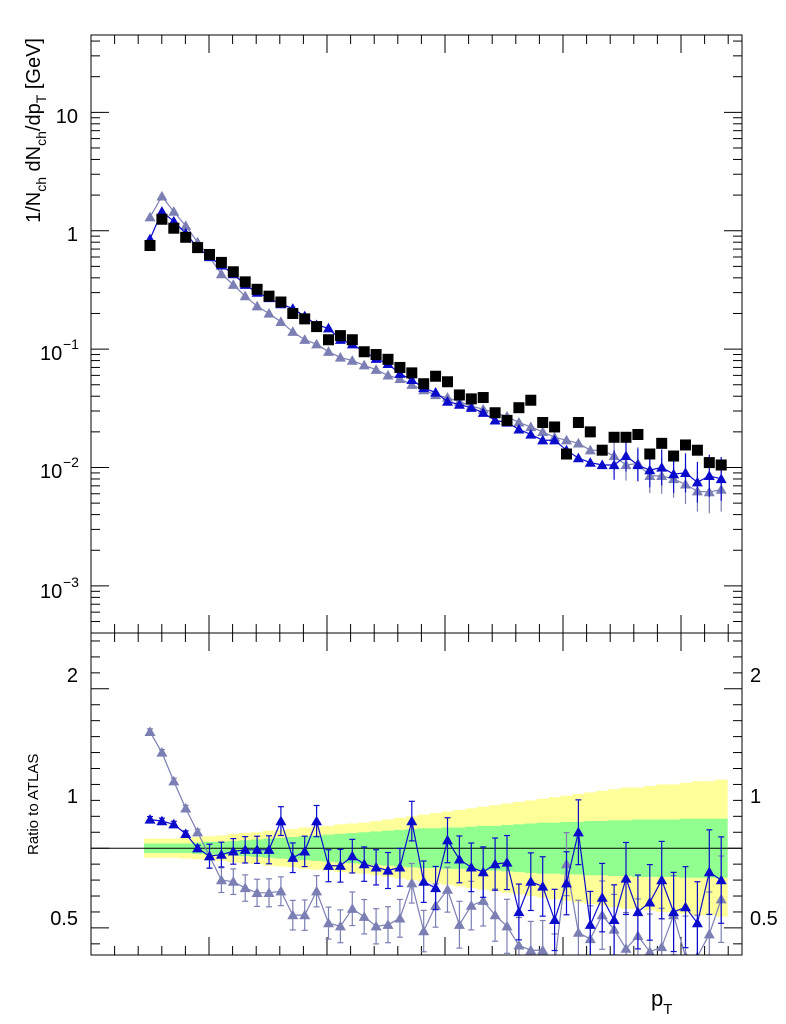 Image resolution: width=786 pixels, height=1024 pixels. Describe the element at coordinates (51, 354) in the screenshot. I see `ytick-label-1e-1-base: 10` at that location.